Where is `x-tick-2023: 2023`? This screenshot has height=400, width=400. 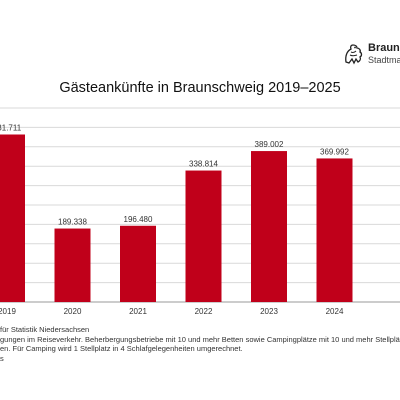
x-tick-2023: 2023 is located at coordinates (269, 311).